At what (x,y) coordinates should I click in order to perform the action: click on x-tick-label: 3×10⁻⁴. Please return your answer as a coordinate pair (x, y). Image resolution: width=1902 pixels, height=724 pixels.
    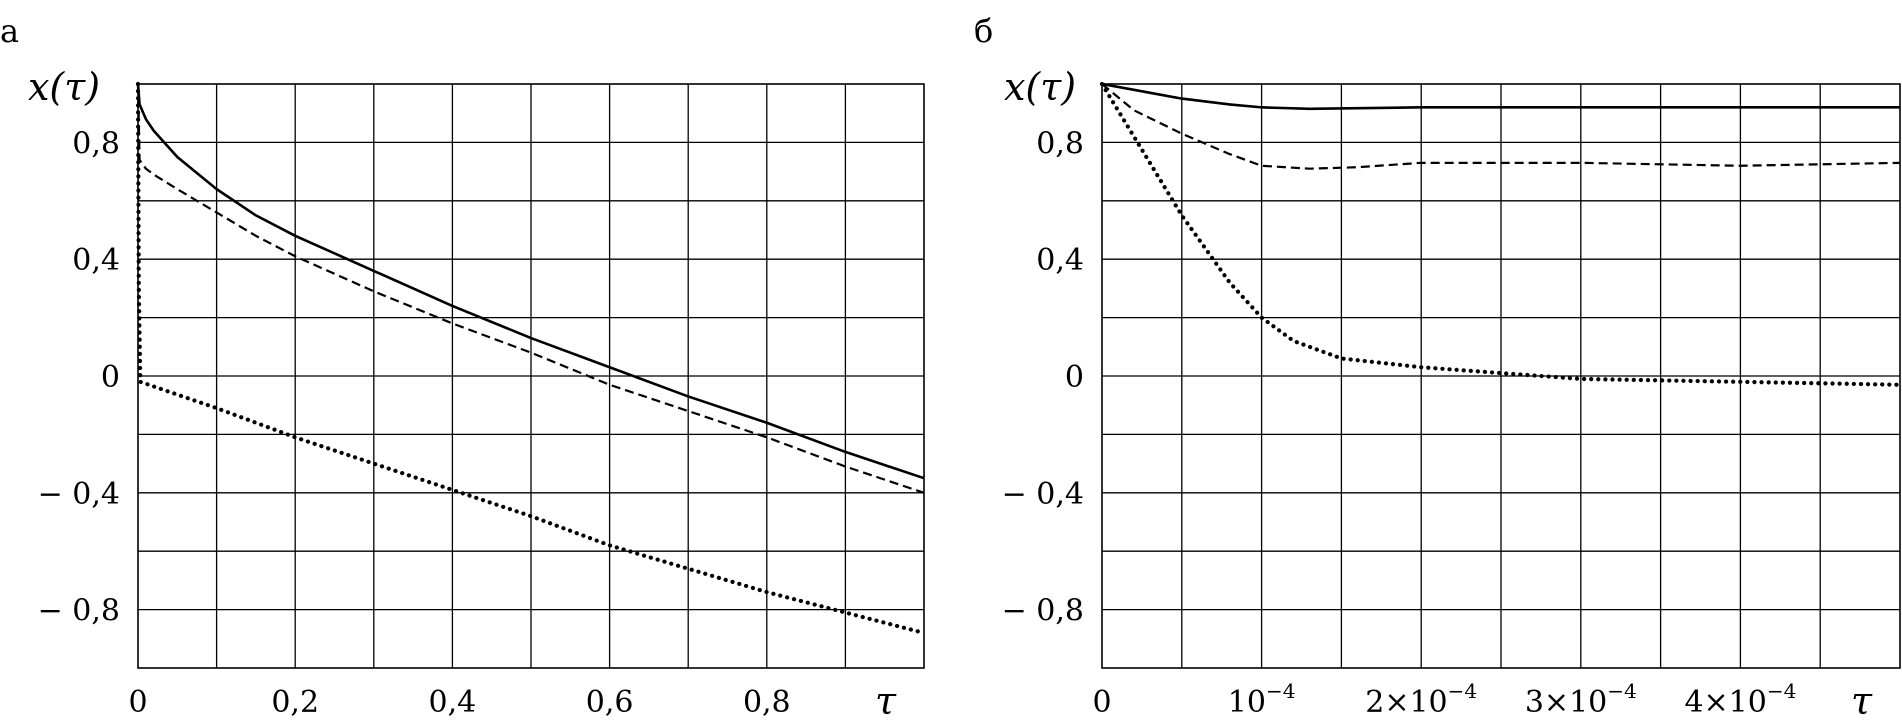
    Looking at the image, I should click on (1581, 699).